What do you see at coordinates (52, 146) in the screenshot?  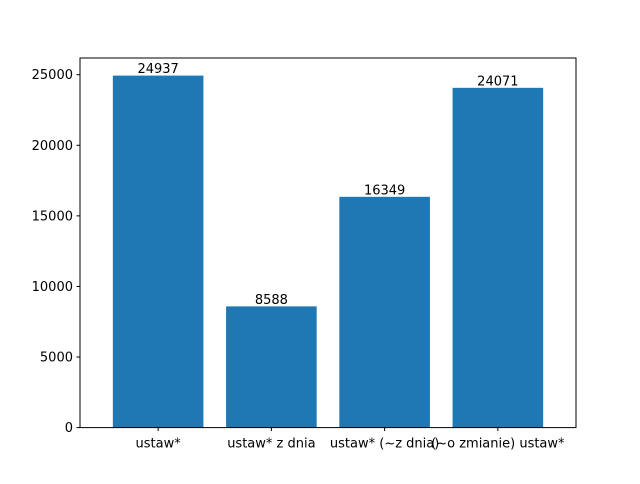 I see `y-tick-label-5: 20000` at bounding box center [52, 146].